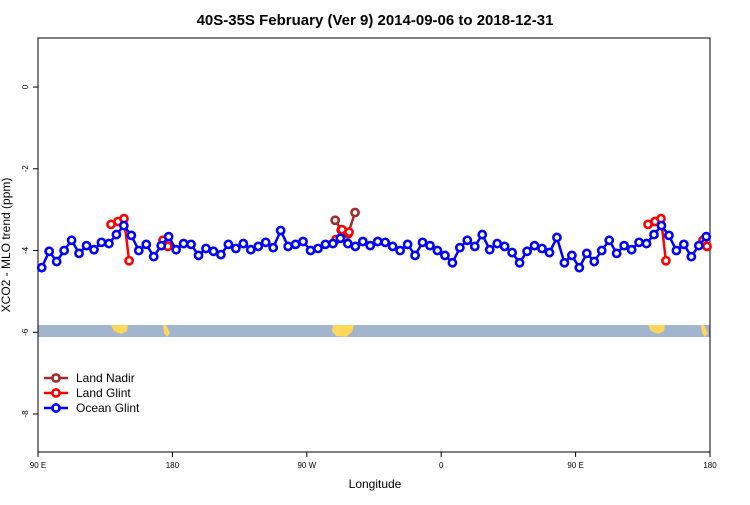 The image size is (750, 505). I want to click on legend-marker, so click(56, 393).